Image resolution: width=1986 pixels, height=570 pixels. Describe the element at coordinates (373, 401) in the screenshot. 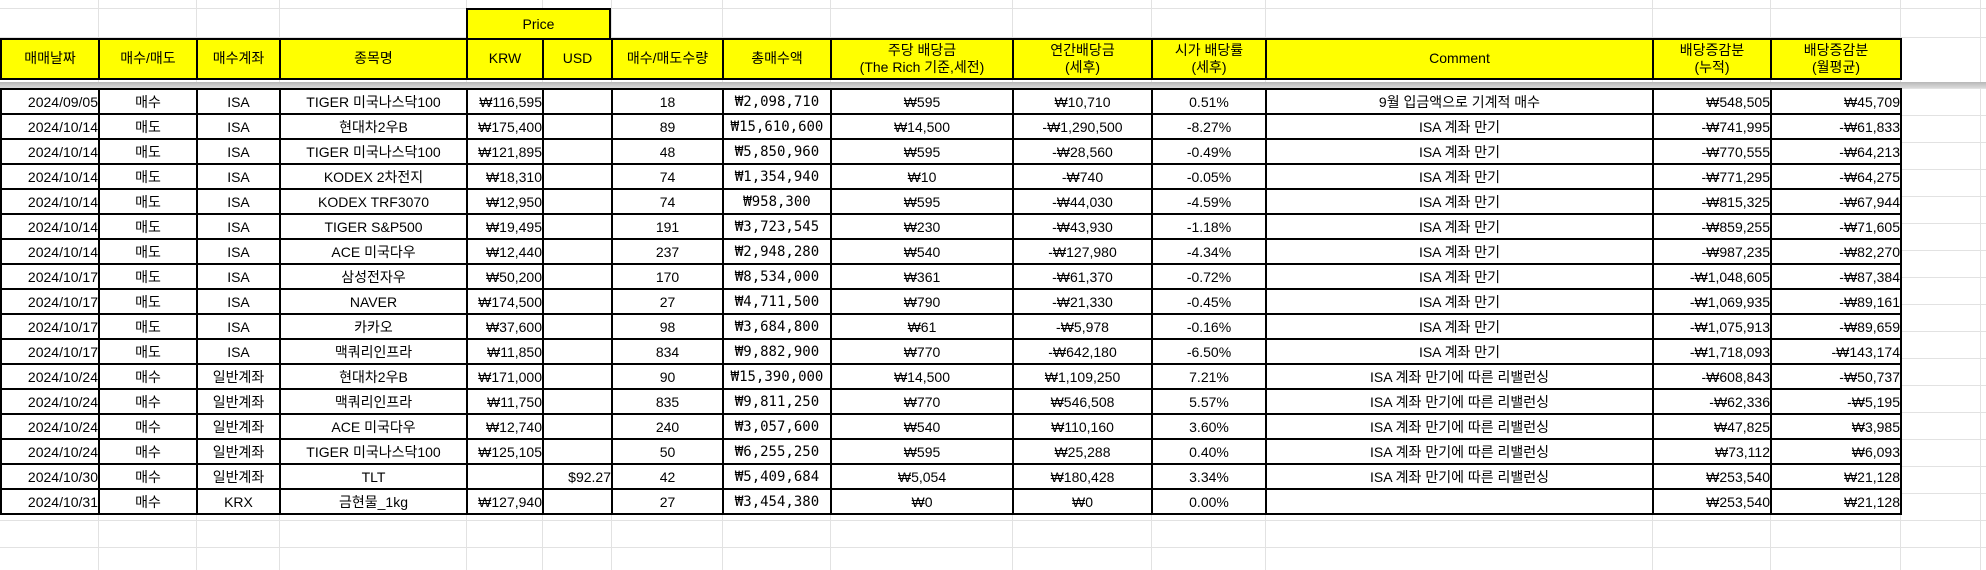

I see `cell-name: 맥쿼리인프라` at that location.